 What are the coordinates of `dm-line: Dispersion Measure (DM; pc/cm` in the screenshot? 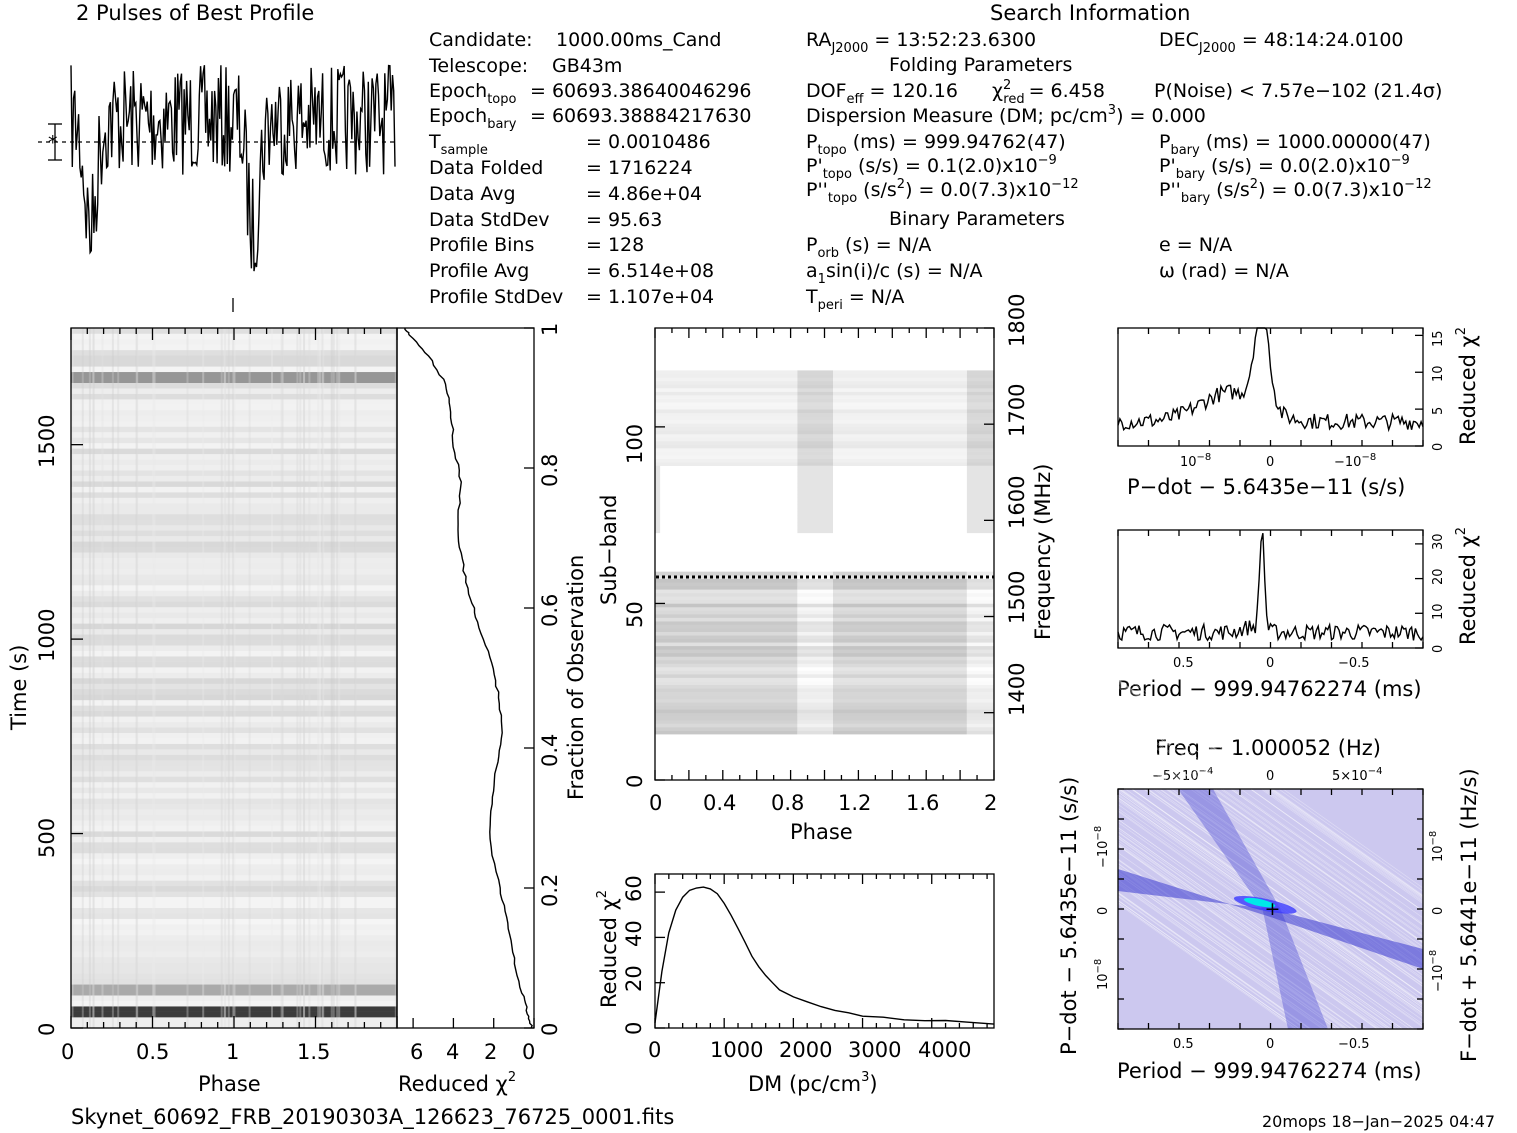 It's located at (957, 116).